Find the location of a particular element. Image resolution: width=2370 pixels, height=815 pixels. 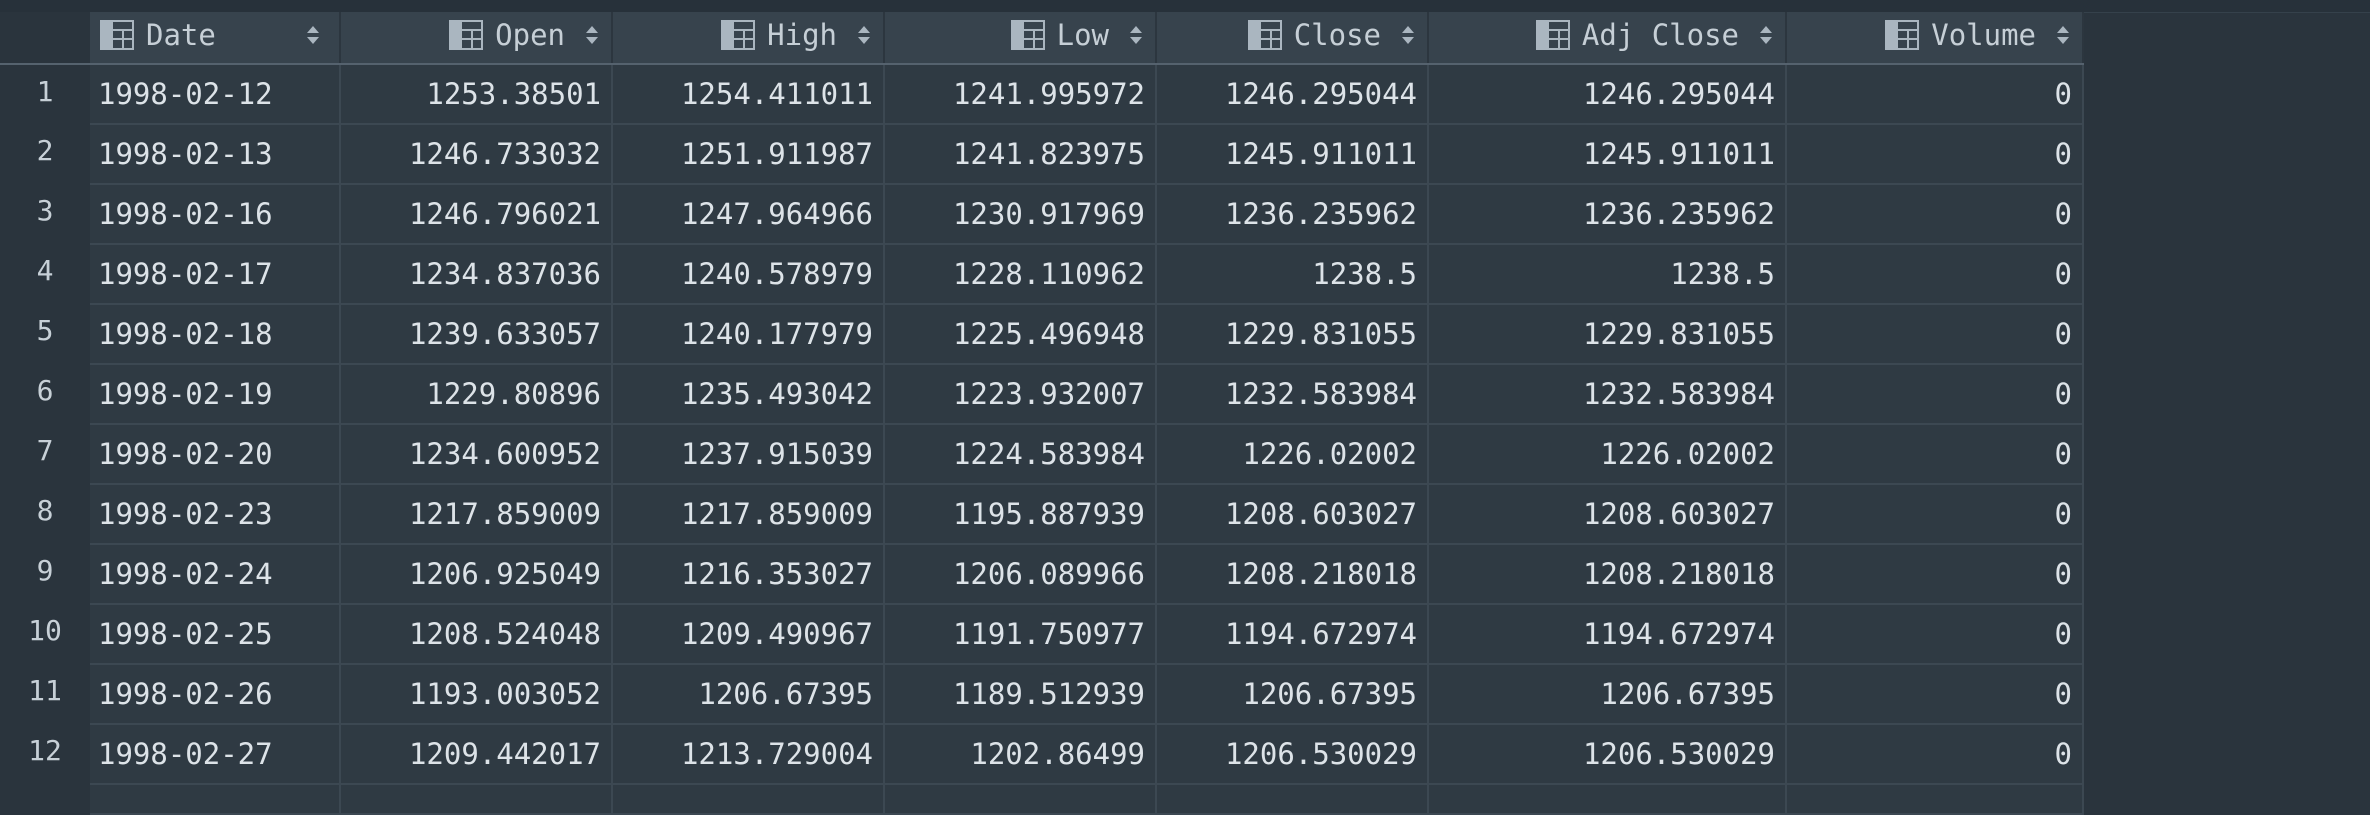

cell-close: 1236.235962 is located at coordinates (1292, 214).